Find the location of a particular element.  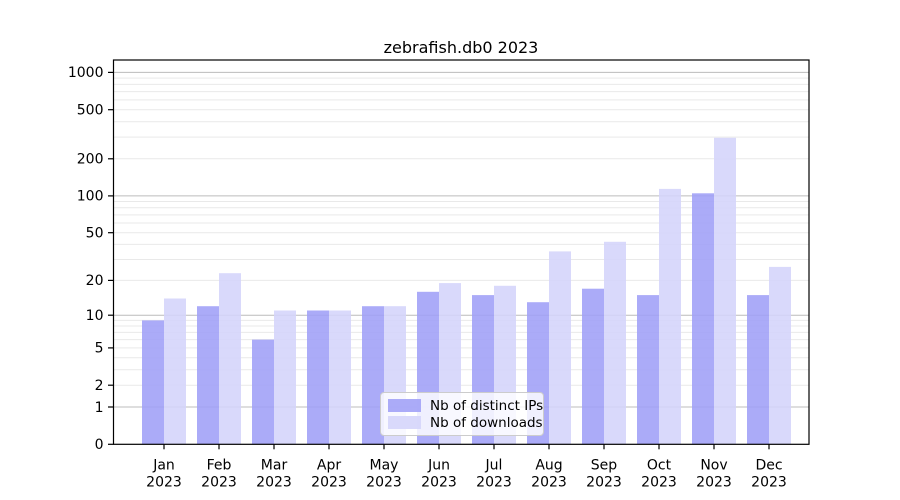

bar-mar-s0 is located at coordinates (263, 392).